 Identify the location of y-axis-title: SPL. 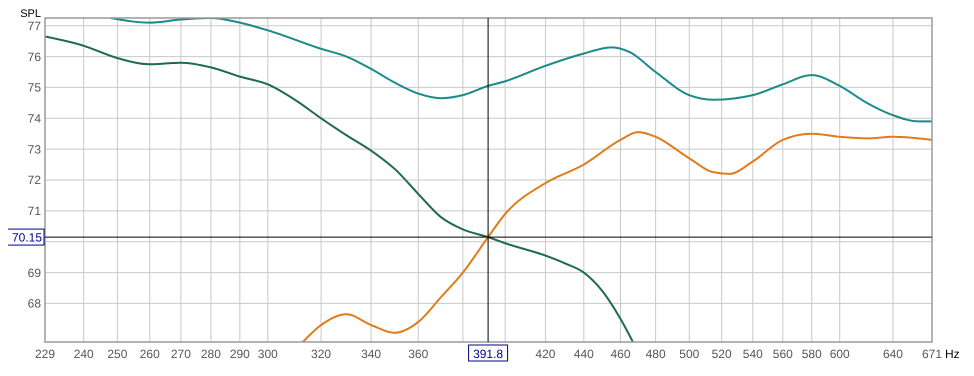
(30, 14).